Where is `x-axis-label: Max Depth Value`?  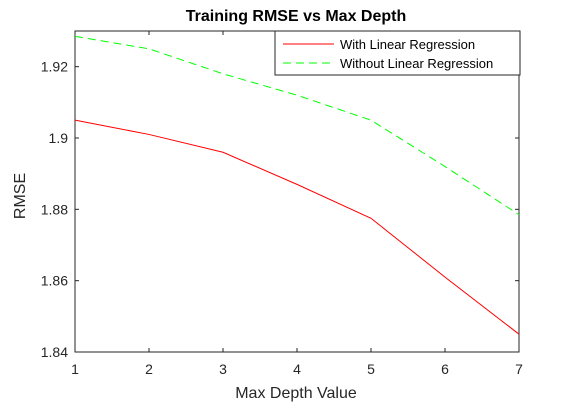
x-axis-label: Max Depth Value is located at coordinates (296, 393).